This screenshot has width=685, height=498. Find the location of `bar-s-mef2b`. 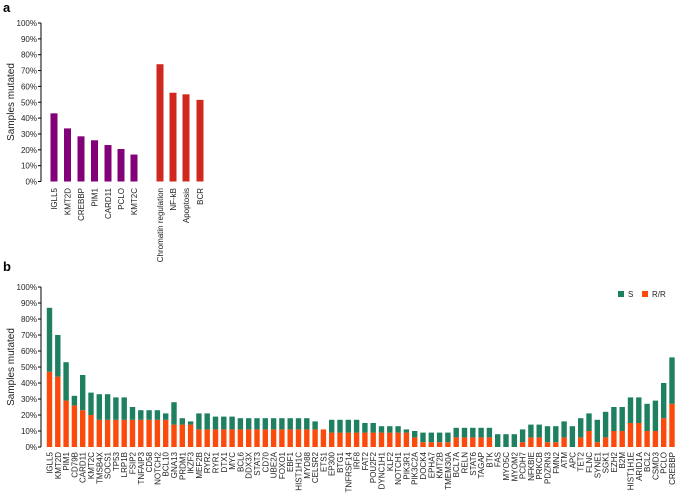

bar-s-mef2b is located at coordinates (199, 421).